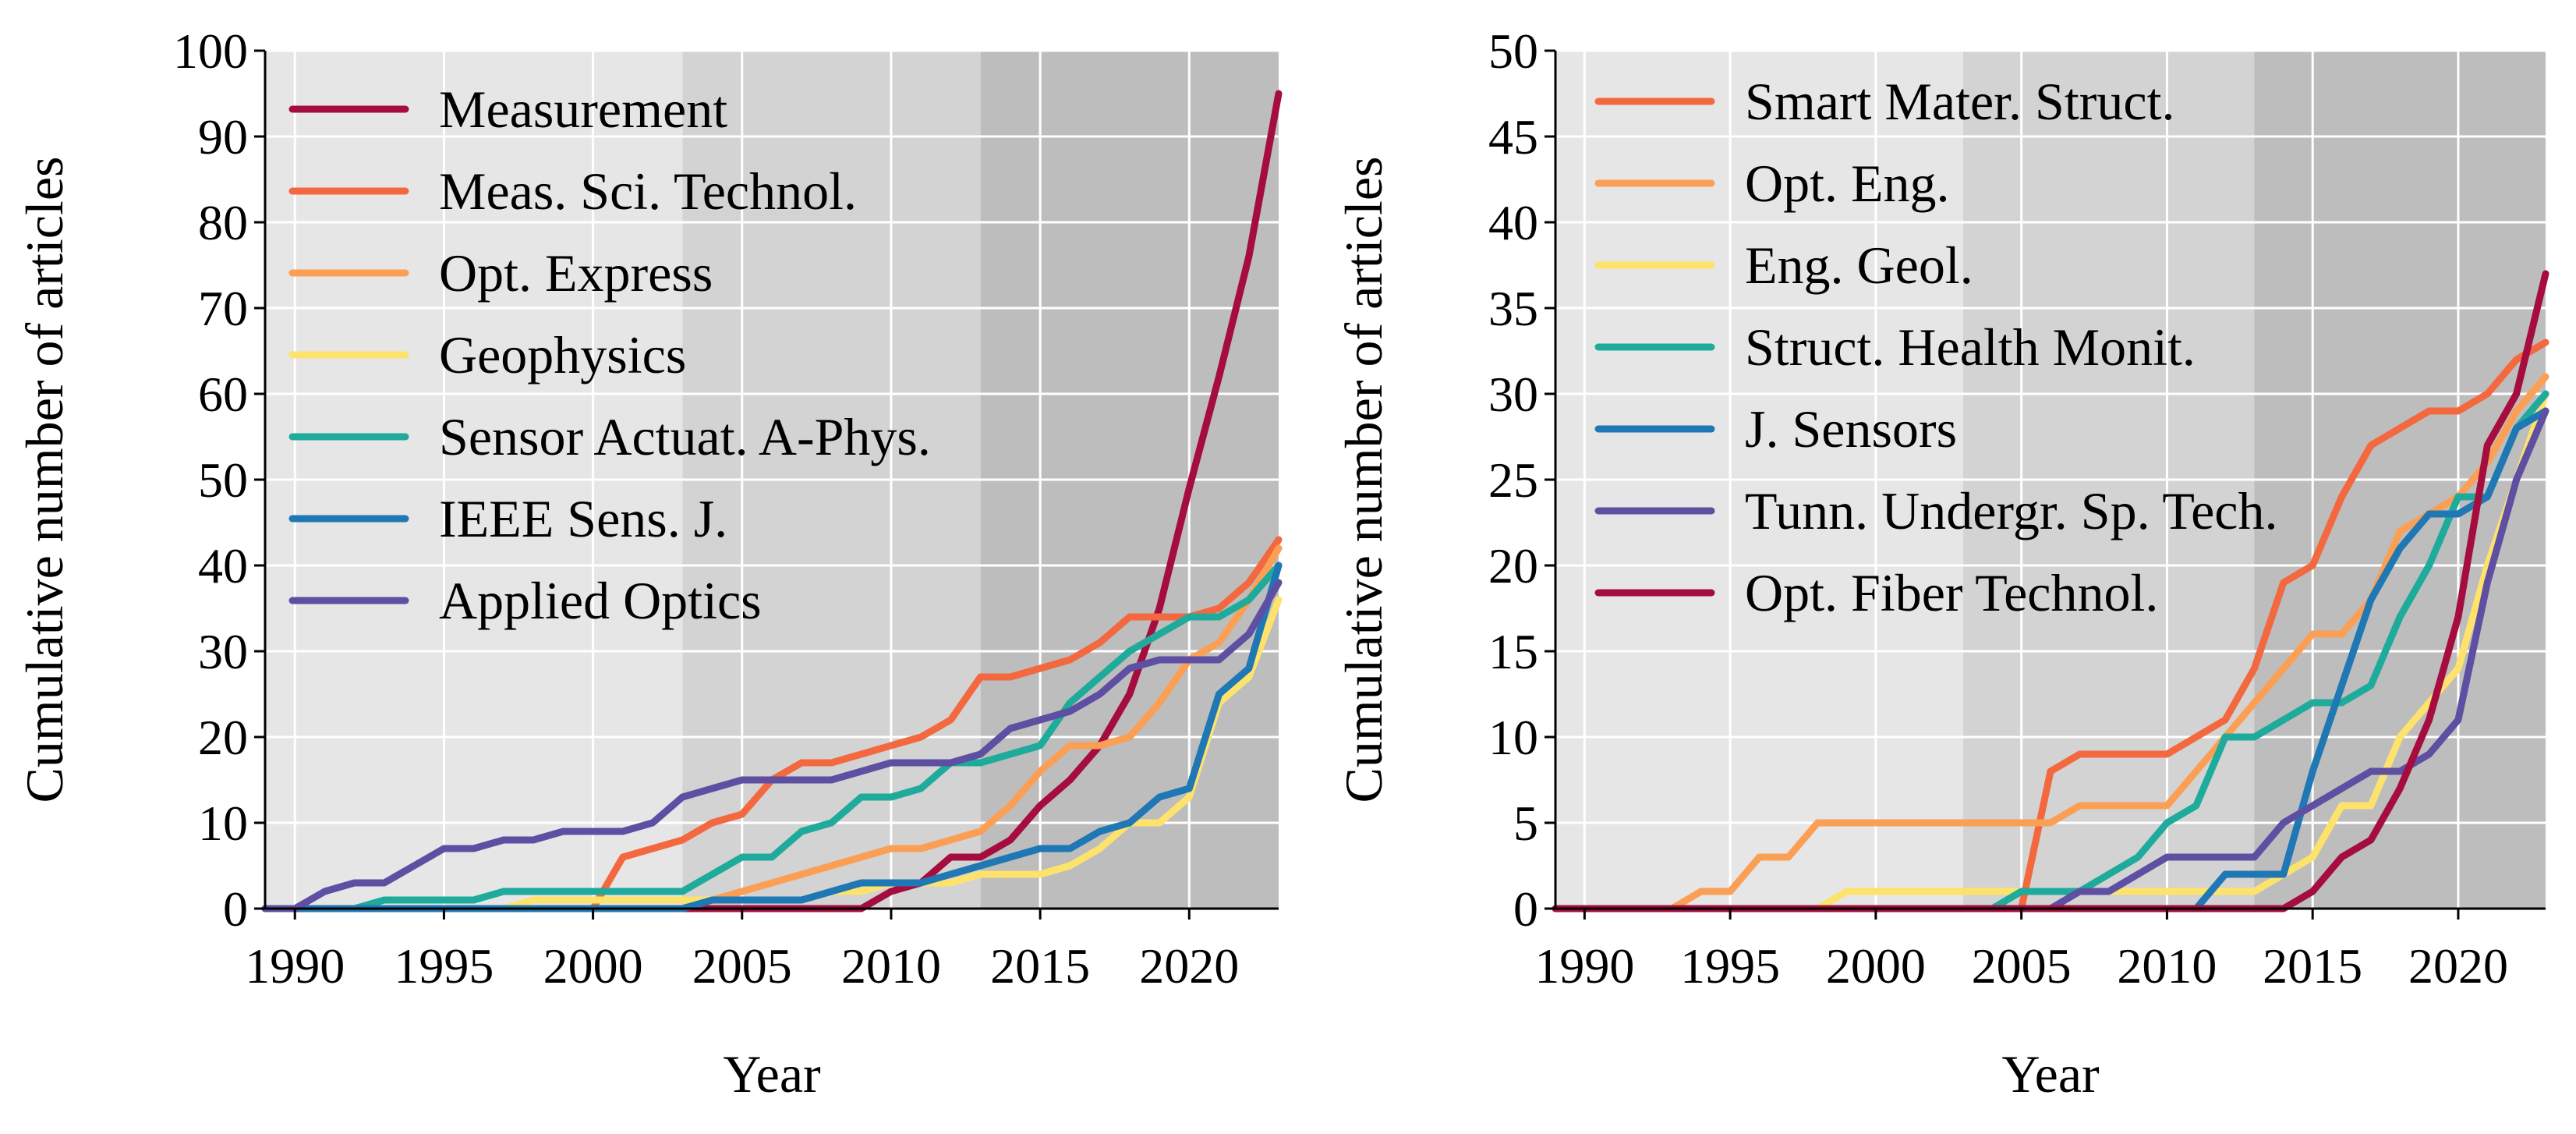 The image size is (2576, 1134). What do you see at coordinates (223, 394) in the screenshot?
I see `y-tick-label: 60` at bounding box center [223, 394].